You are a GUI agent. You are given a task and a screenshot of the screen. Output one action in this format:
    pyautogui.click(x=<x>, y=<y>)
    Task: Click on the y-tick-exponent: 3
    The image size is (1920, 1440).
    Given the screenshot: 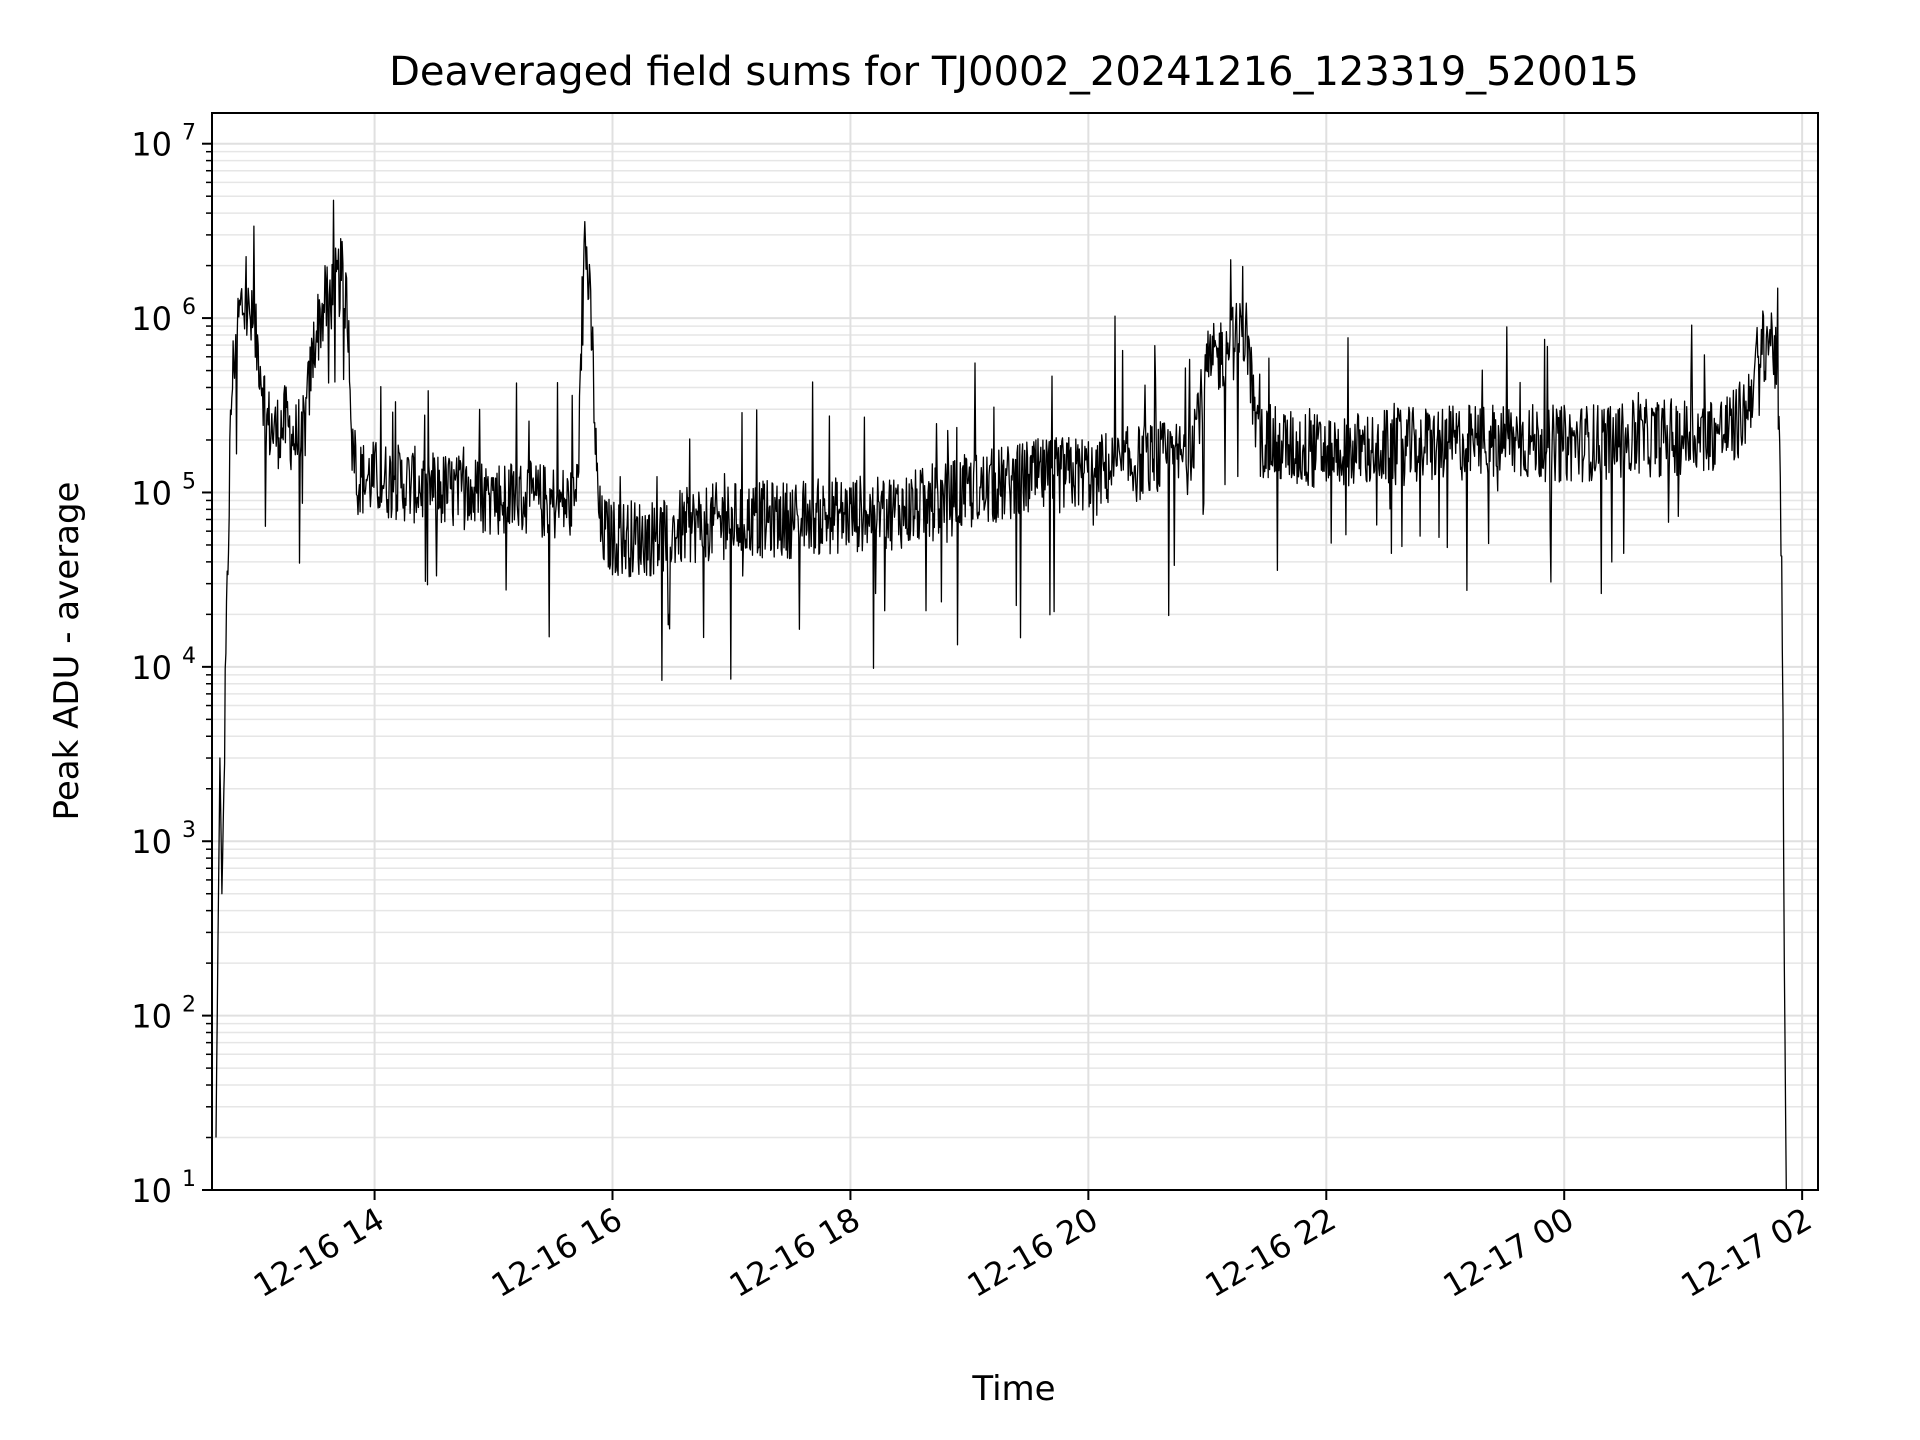 What is the action you would take?
    pyautogui.click(x=189, y=830)
    